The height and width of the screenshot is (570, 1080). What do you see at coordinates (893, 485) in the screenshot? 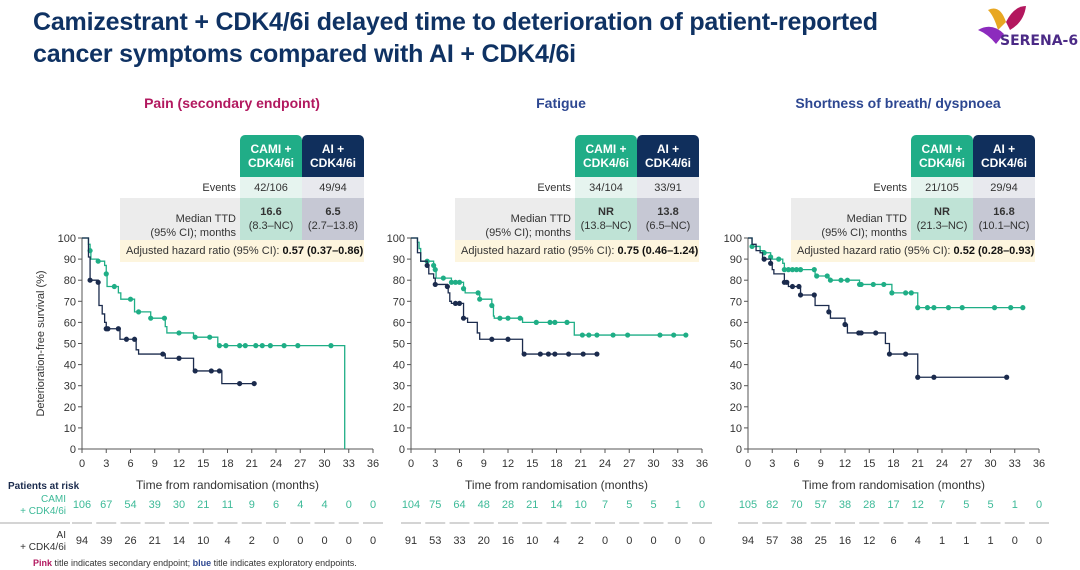
I see `x-axis-label: Time from randomisation (months)` at bounding box center [893, 485].